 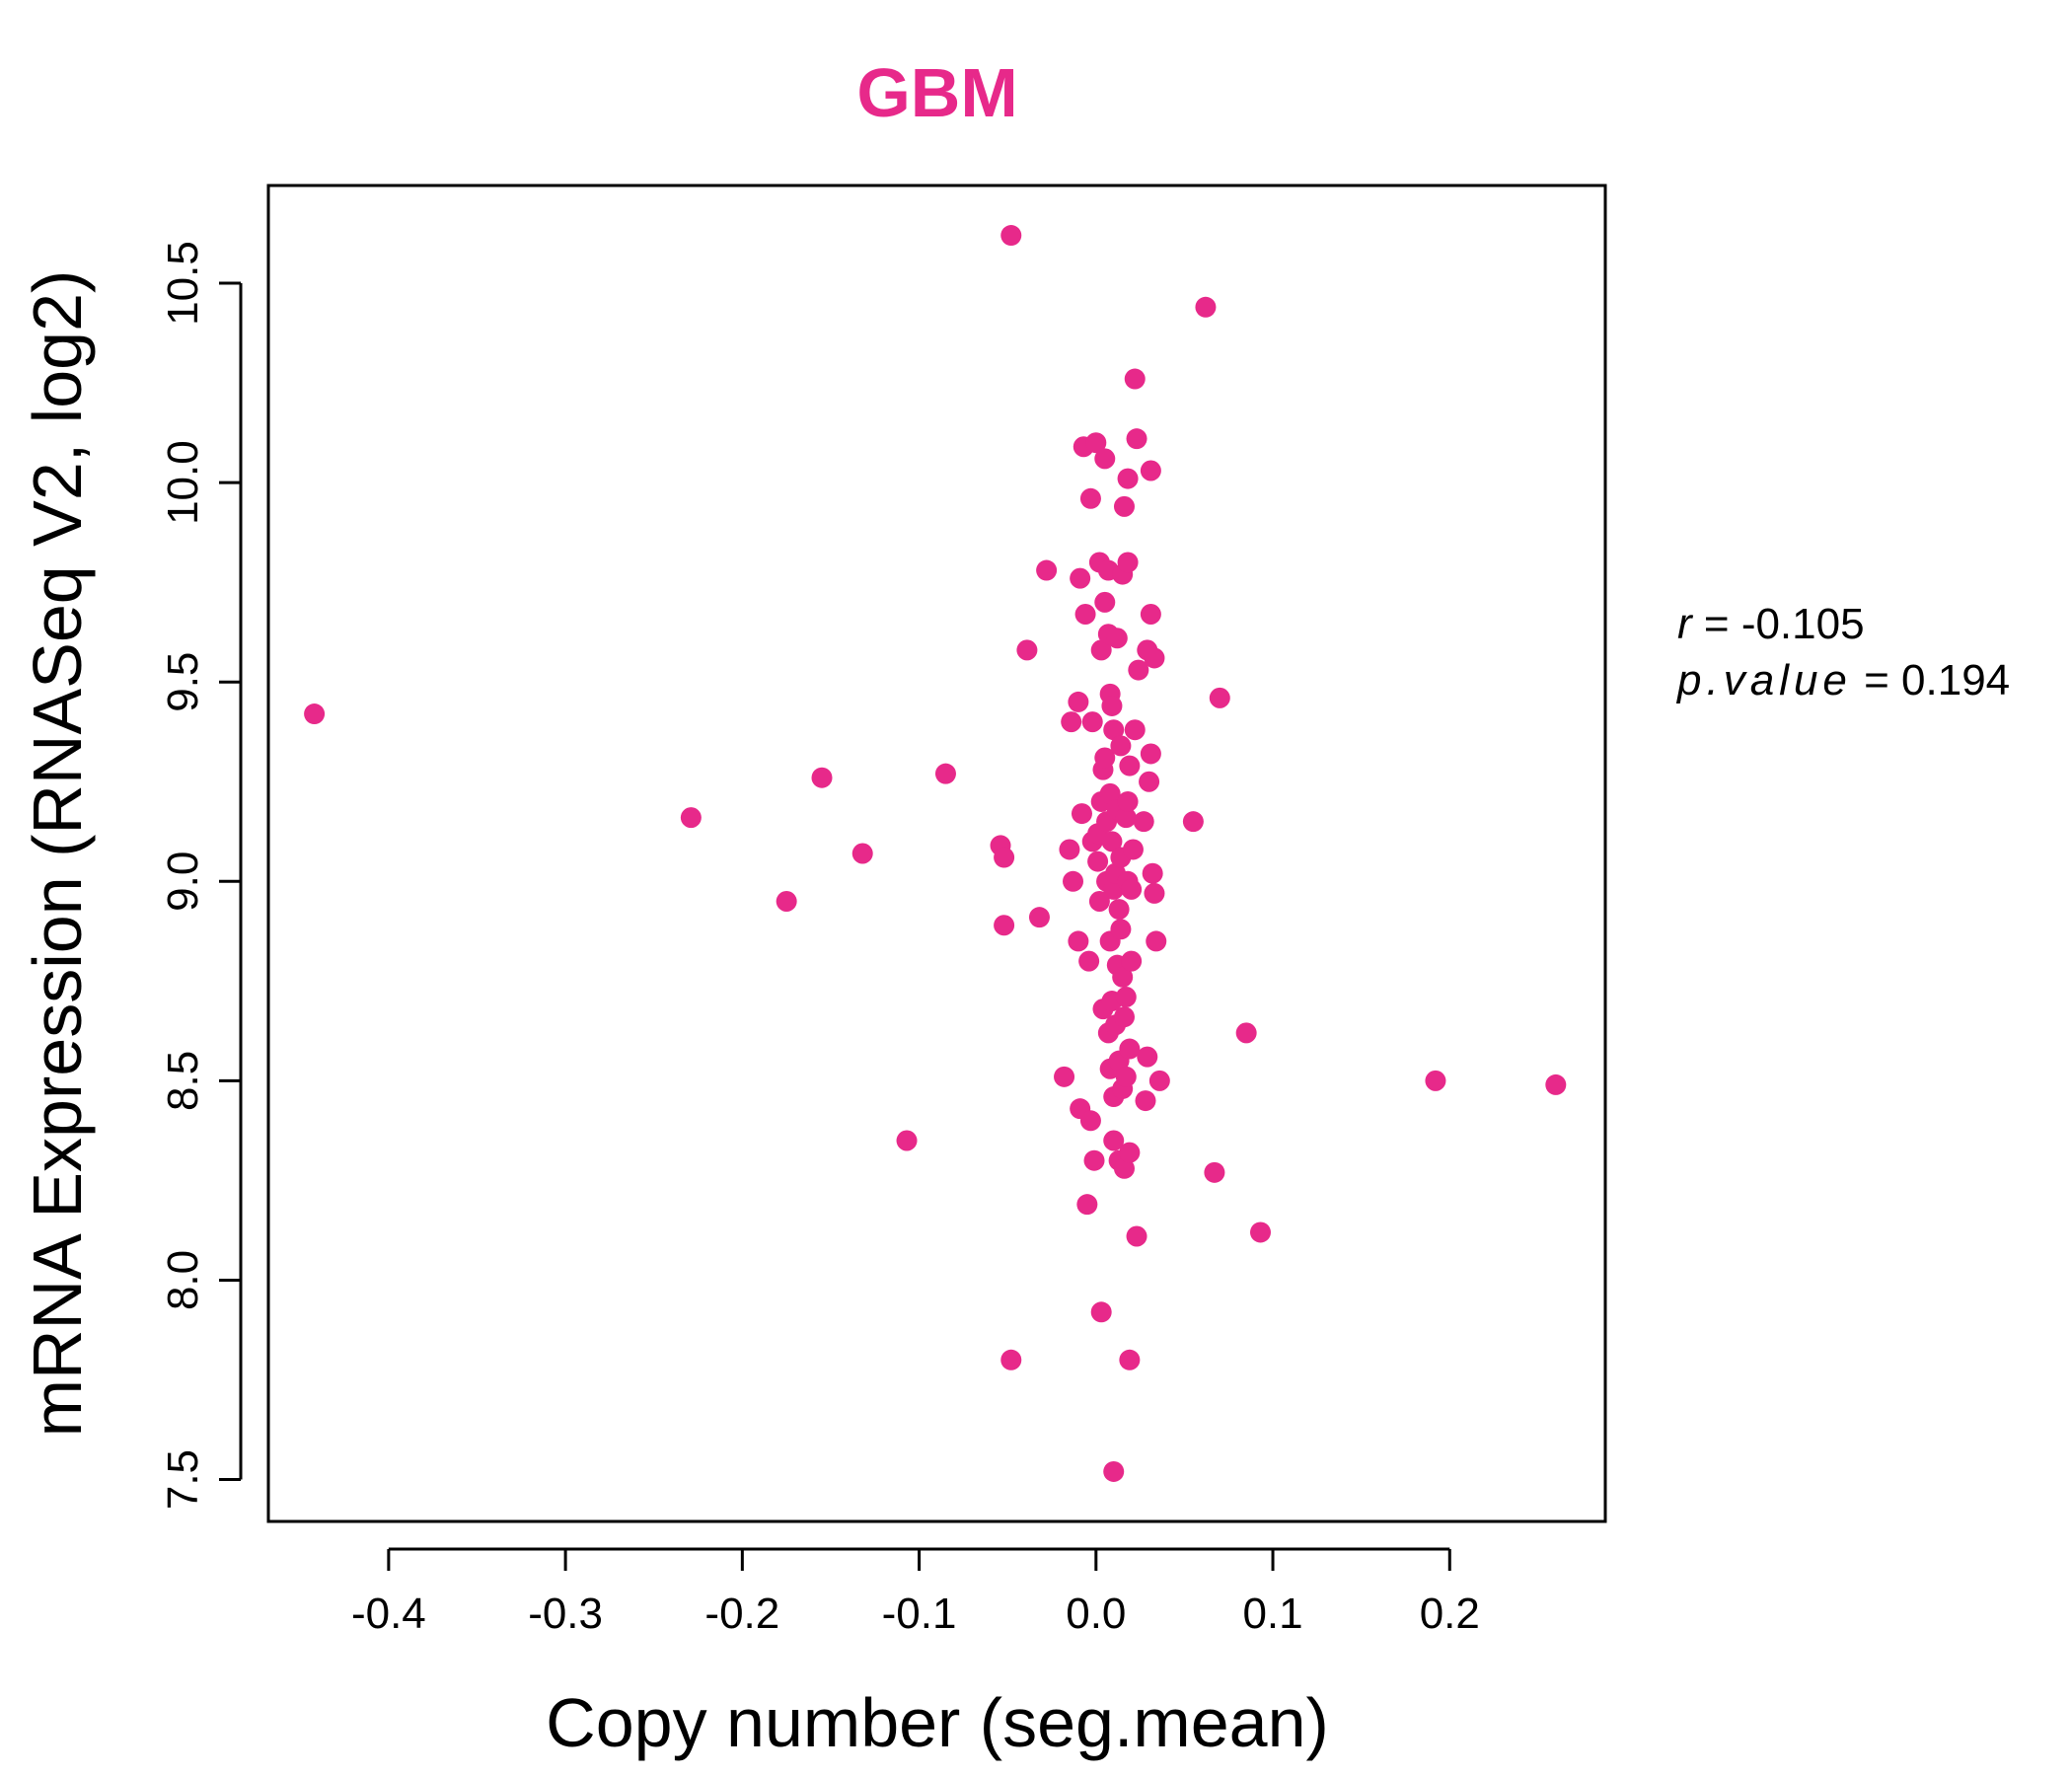 What do you see at coordinates (1803, 624) in the screenshot?
I see `r-value: -0.105` at bounding box center [1803, 624].